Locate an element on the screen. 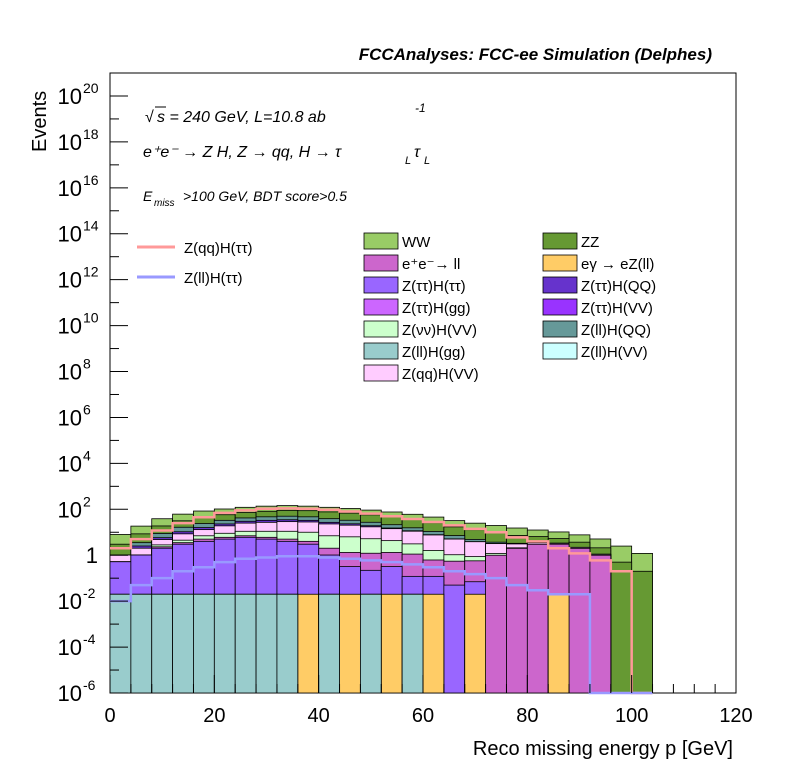 The width and height of the screenshot is (796, 772). lumi-exp: -1 is located at coordinates (420, 108).